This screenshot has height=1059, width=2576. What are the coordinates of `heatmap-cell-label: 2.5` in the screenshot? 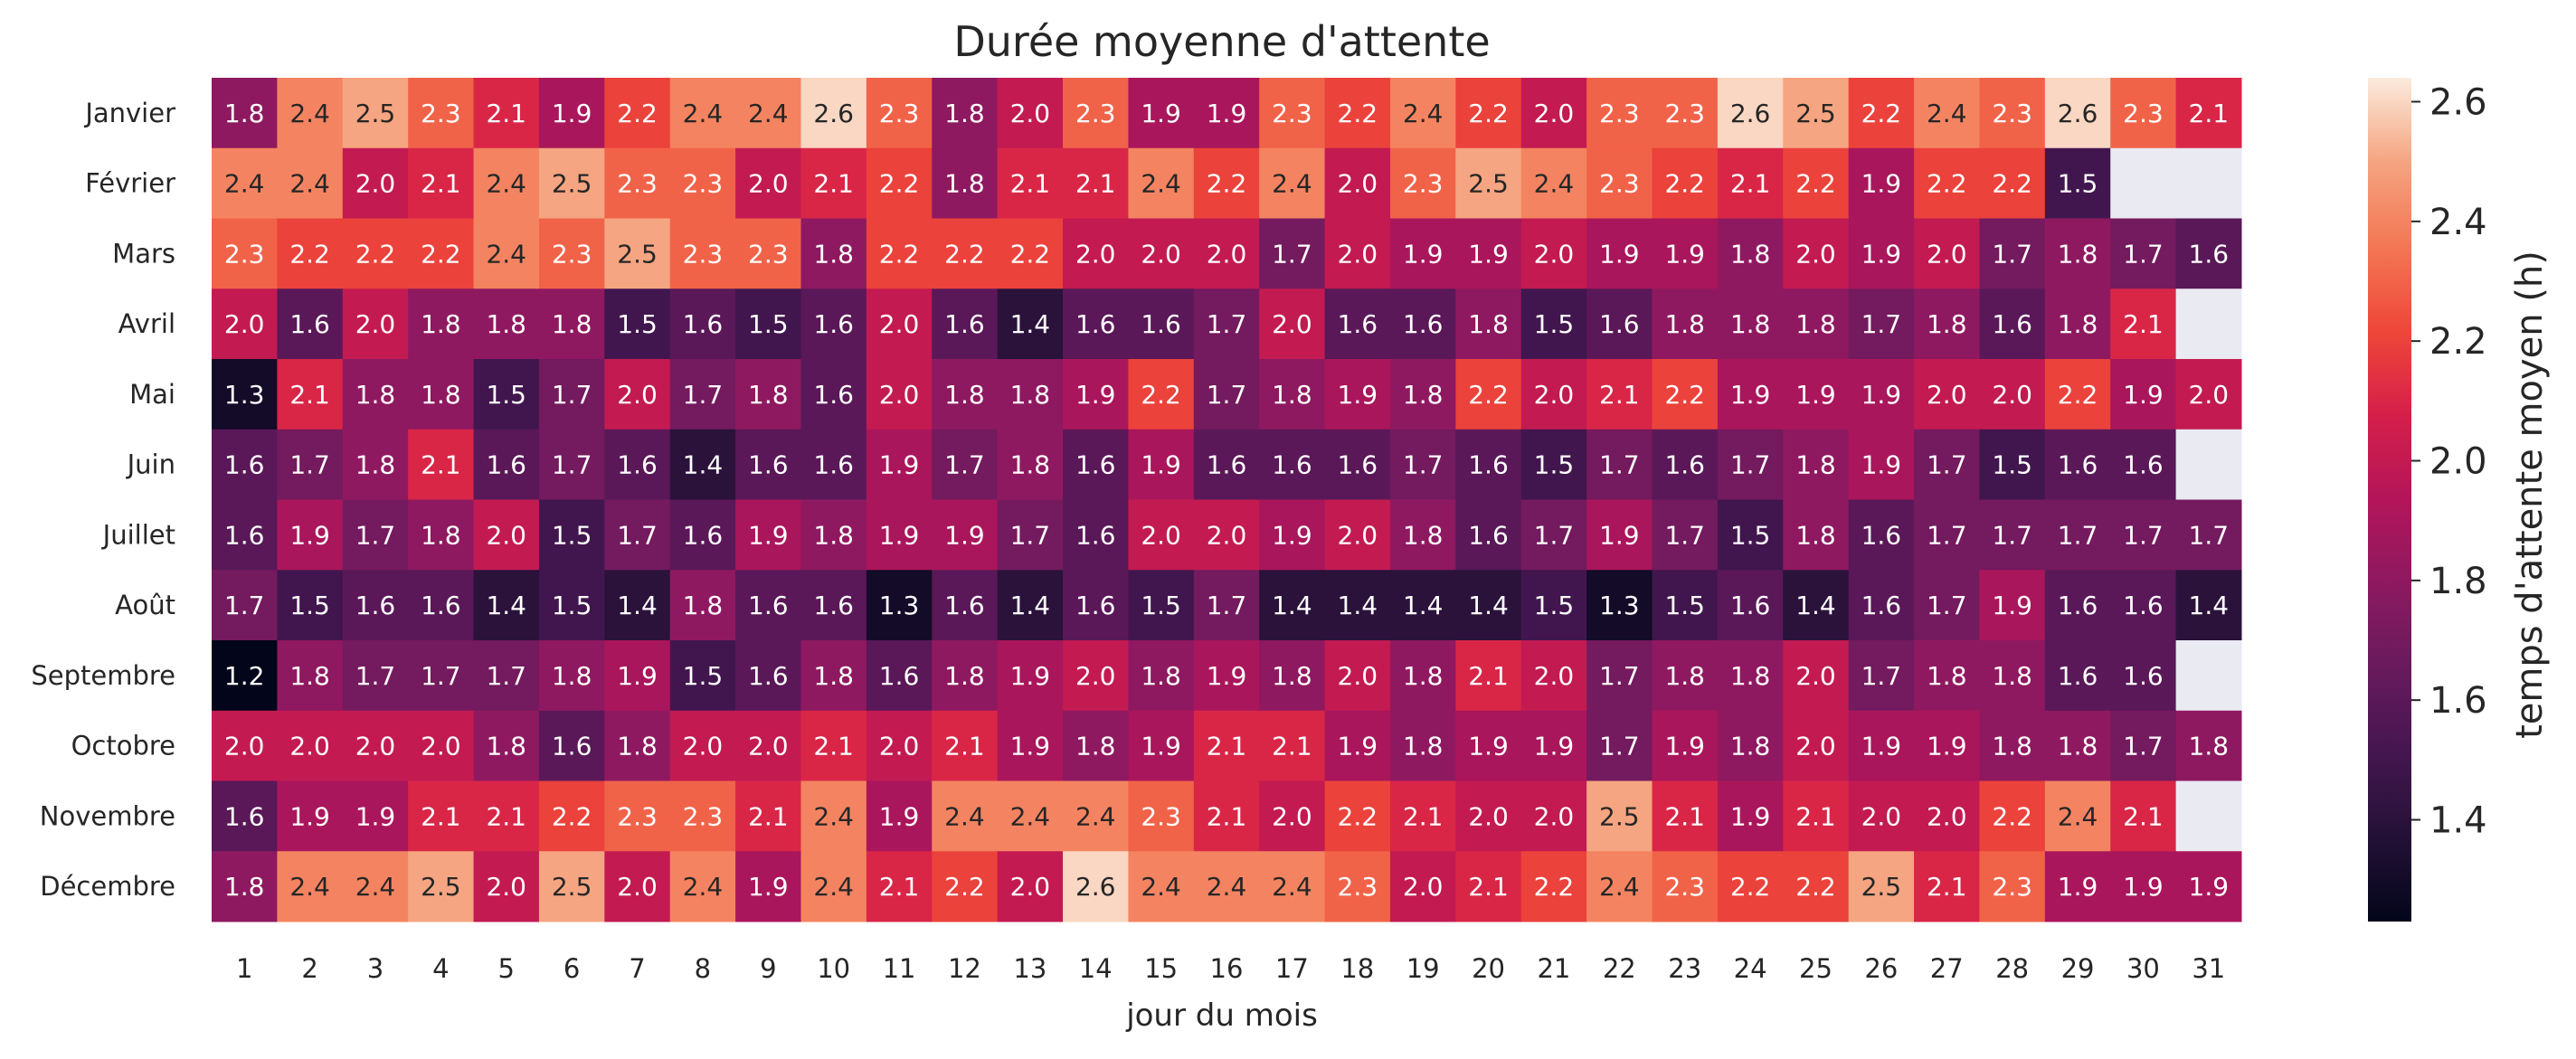 It's located at (441, 887).